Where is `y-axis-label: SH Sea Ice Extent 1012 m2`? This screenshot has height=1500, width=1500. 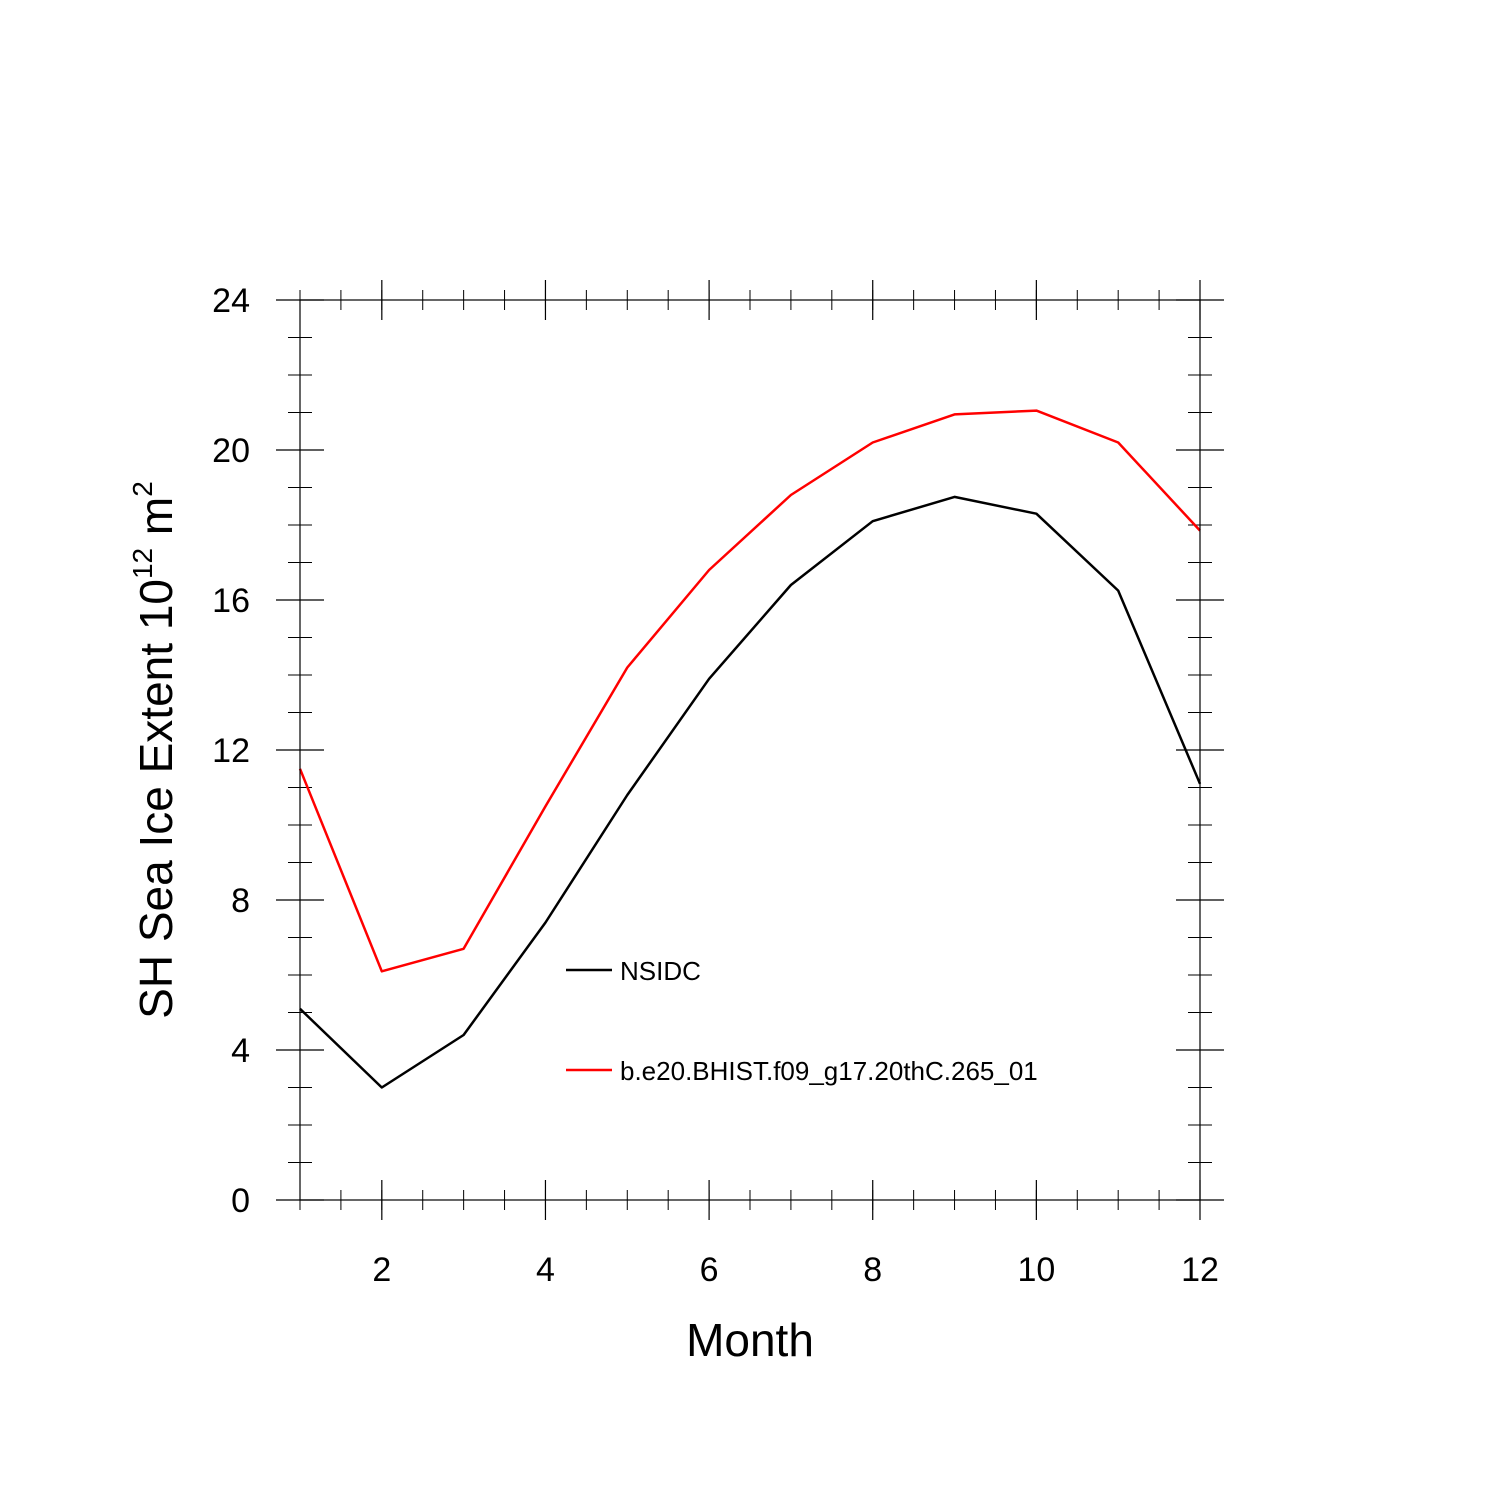
y-axis-label: SH Sea Ice Extent 1012 m2 is located at coordinates (154, 750).